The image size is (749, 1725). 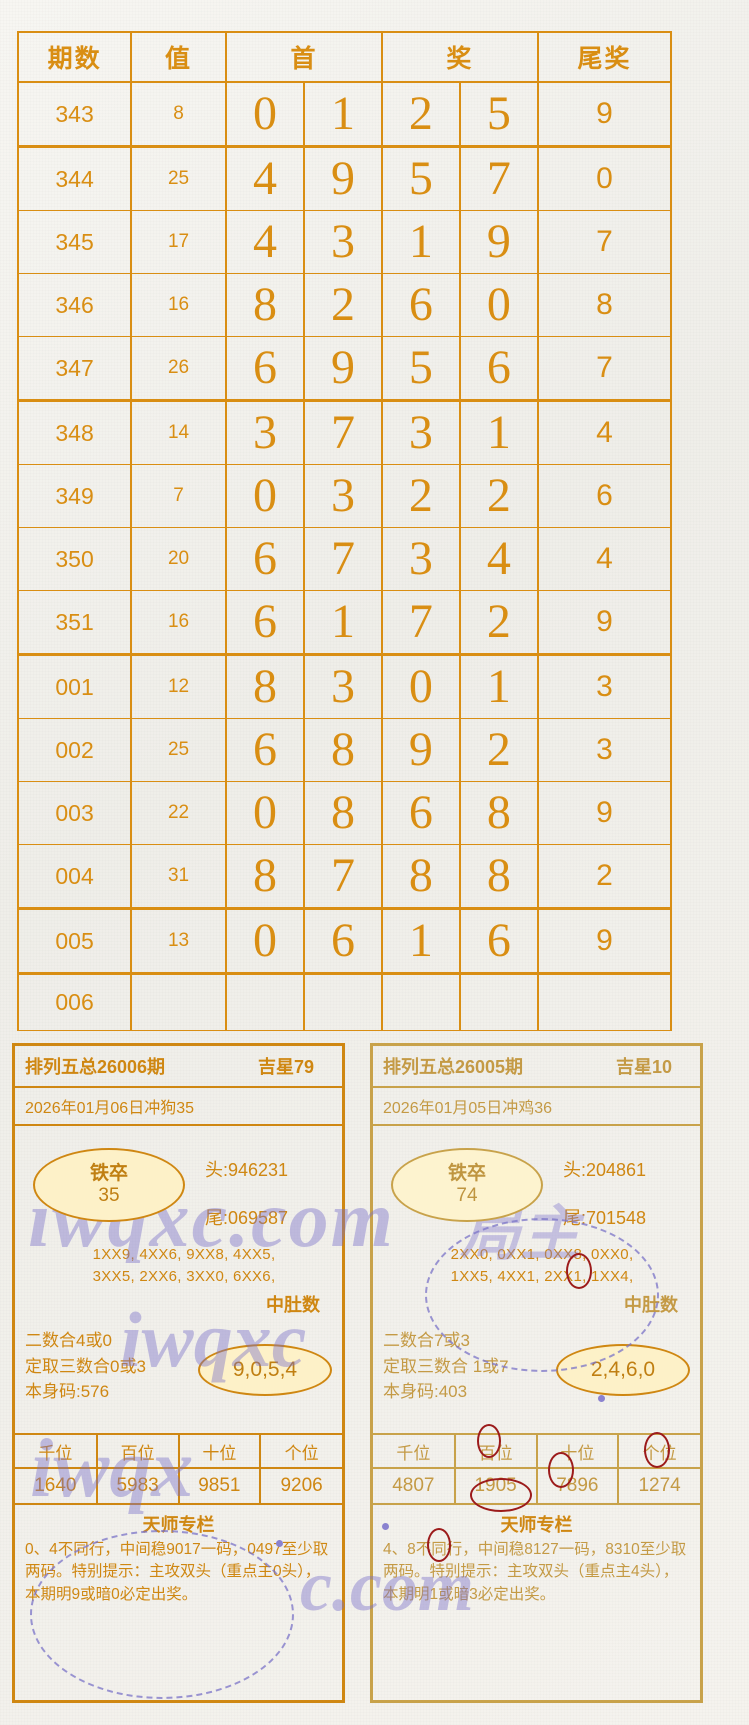 What do you see at coordinates (74, 432) in the screenshot?
I see `cell-period: 348` at bounding box center [74, 432].